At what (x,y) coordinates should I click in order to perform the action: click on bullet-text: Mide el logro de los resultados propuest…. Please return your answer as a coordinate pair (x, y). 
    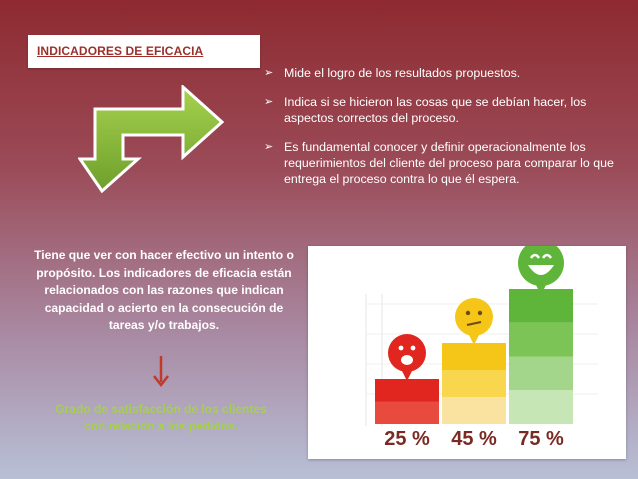
    Looking at the image, I should click on (402, 73).